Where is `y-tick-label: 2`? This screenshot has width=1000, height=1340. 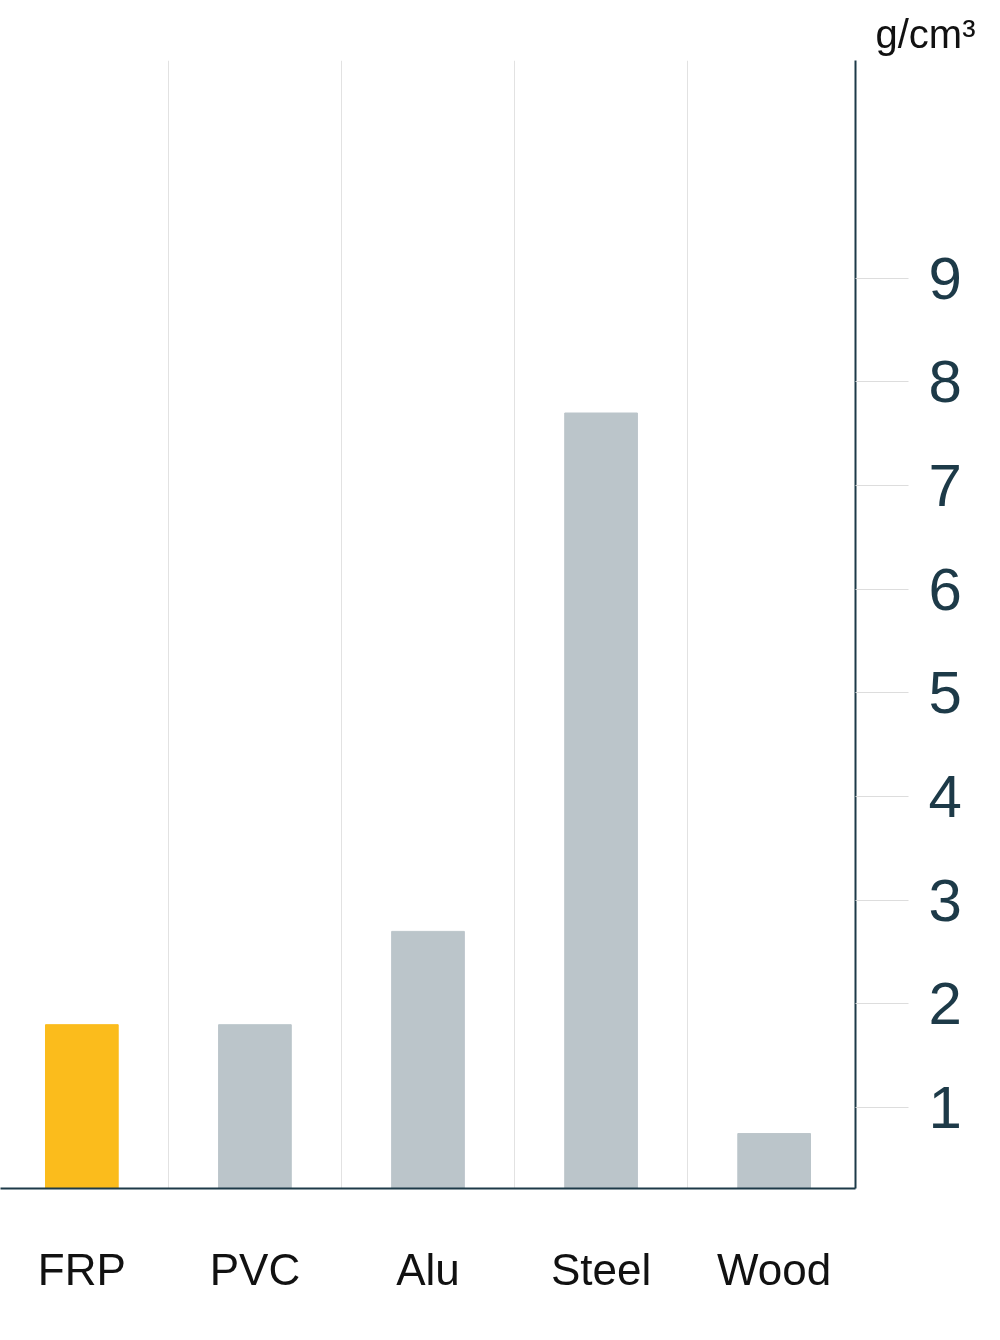 y-tick-label: 2 is located at coordinates (945, 1004).